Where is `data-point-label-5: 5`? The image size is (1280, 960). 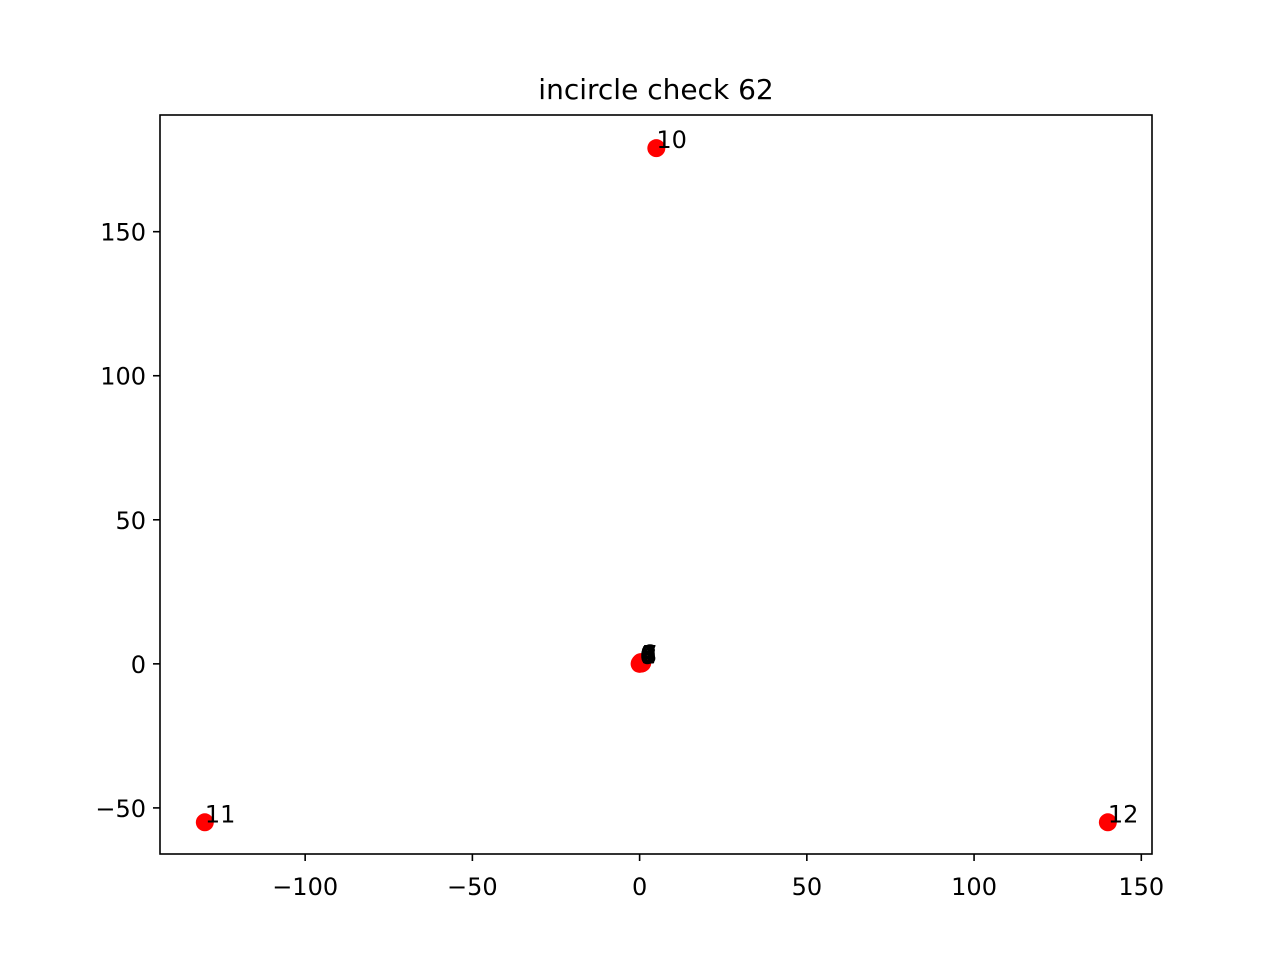
data-point-label-5: 5 is located at coordinates (649, 654).